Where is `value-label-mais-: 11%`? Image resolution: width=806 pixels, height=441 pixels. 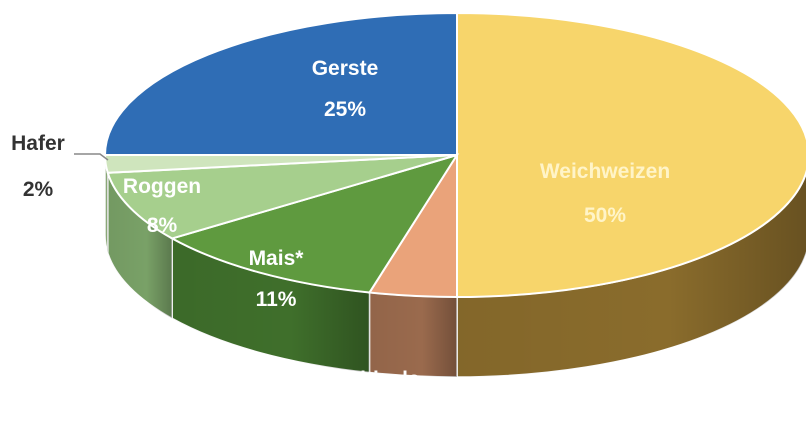
value-label-mais-: 11% is located at coordinates (276, 299).